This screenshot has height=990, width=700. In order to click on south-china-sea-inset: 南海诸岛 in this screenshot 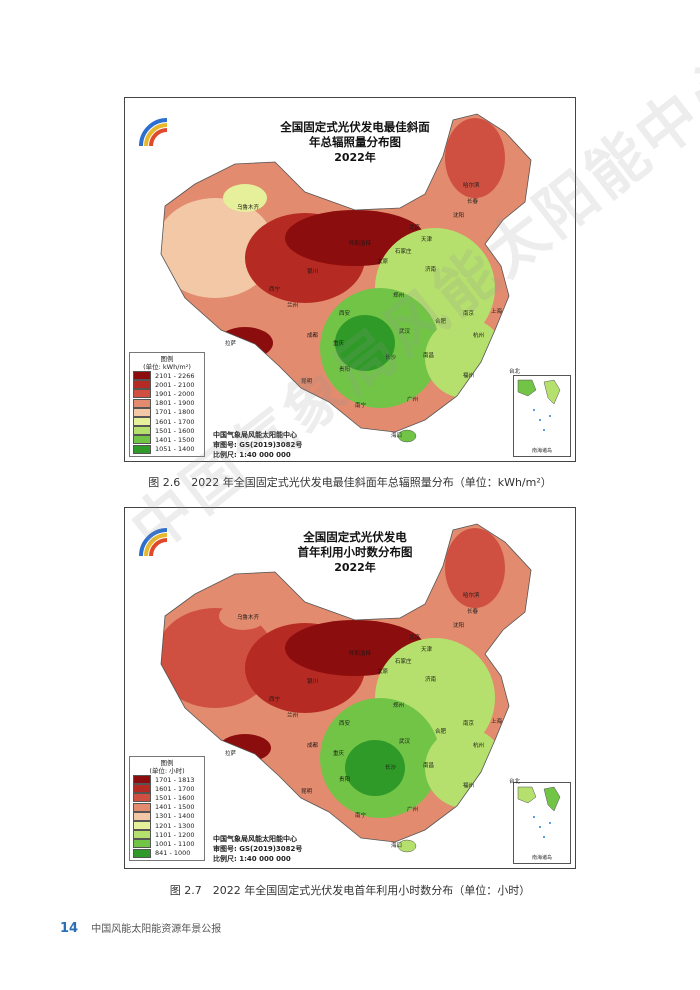, I will do `click(542, 823)`.